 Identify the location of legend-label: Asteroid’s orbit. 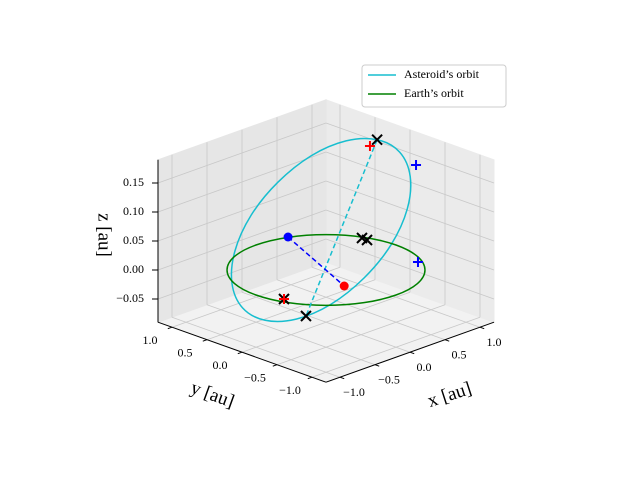
(442, 74).